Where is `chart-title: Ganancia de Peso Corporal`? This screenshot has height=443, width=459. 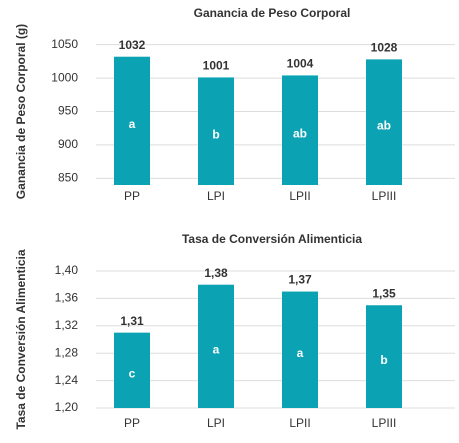 chart-title: Ganancia de Peso Corporal is located at coordinates (272, 13).